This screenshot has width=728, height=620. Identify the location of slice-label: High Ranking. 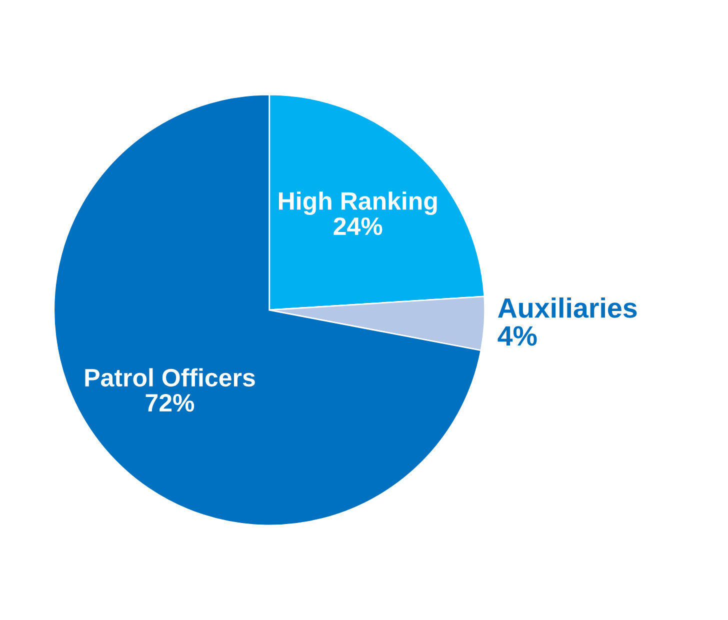
(357, 203).